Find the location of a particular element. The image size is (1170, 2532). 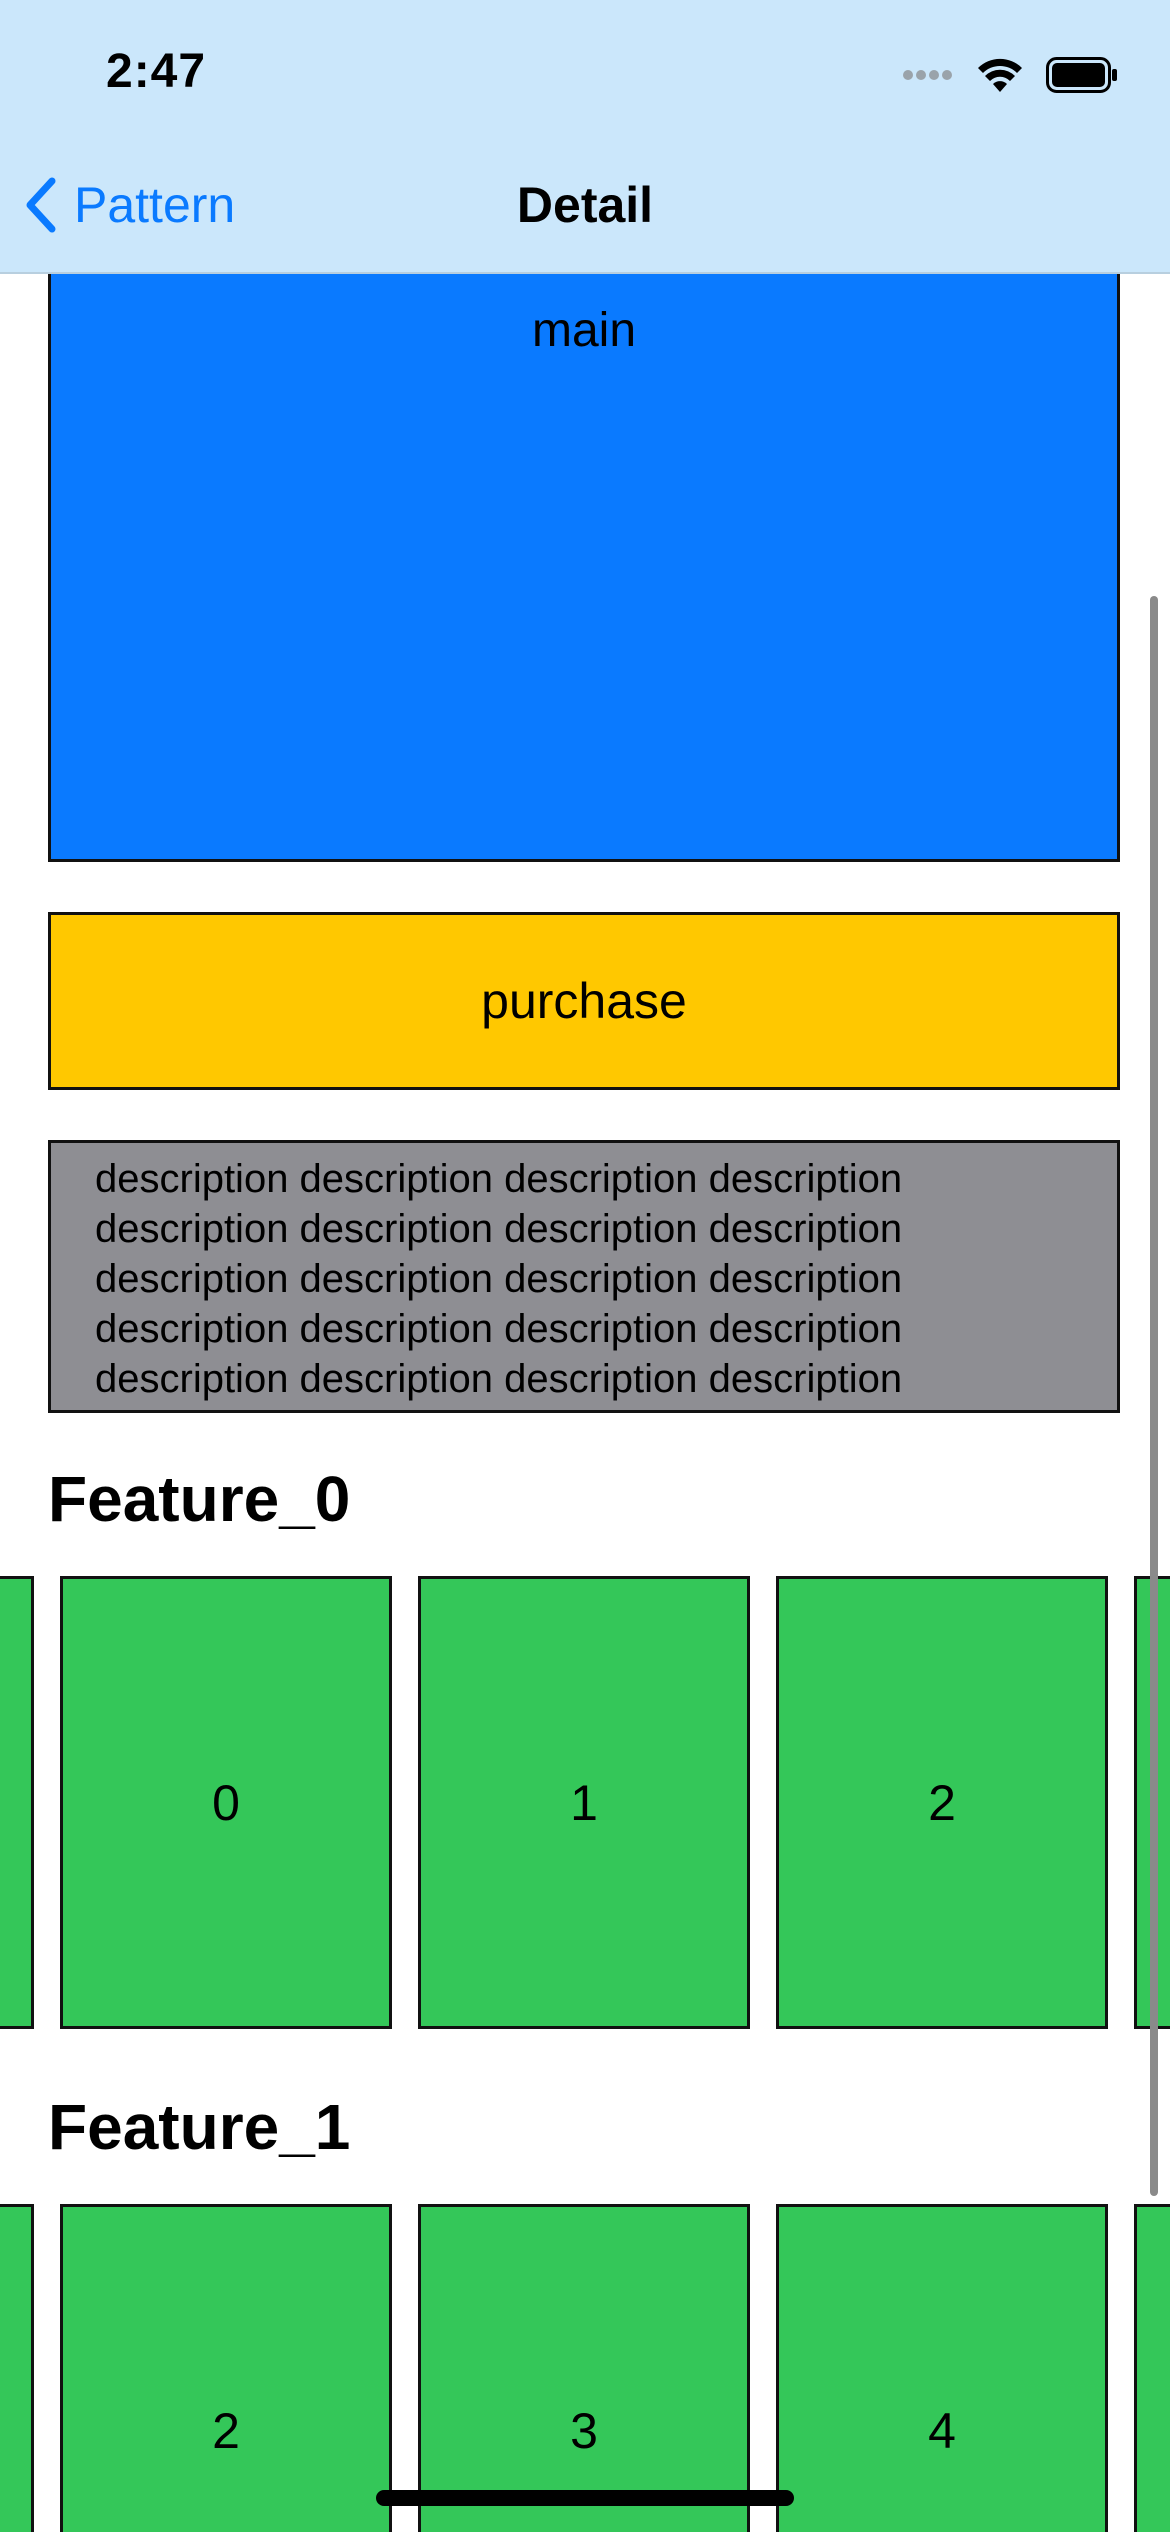

status-icons is located at coordinates (1010, 75).